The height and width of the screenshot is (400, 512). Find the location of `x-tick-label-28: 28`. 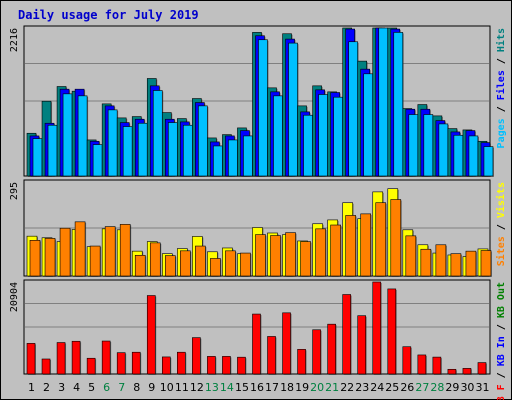

x-tick-label-28: 28 is located at coordinates (437, 387).